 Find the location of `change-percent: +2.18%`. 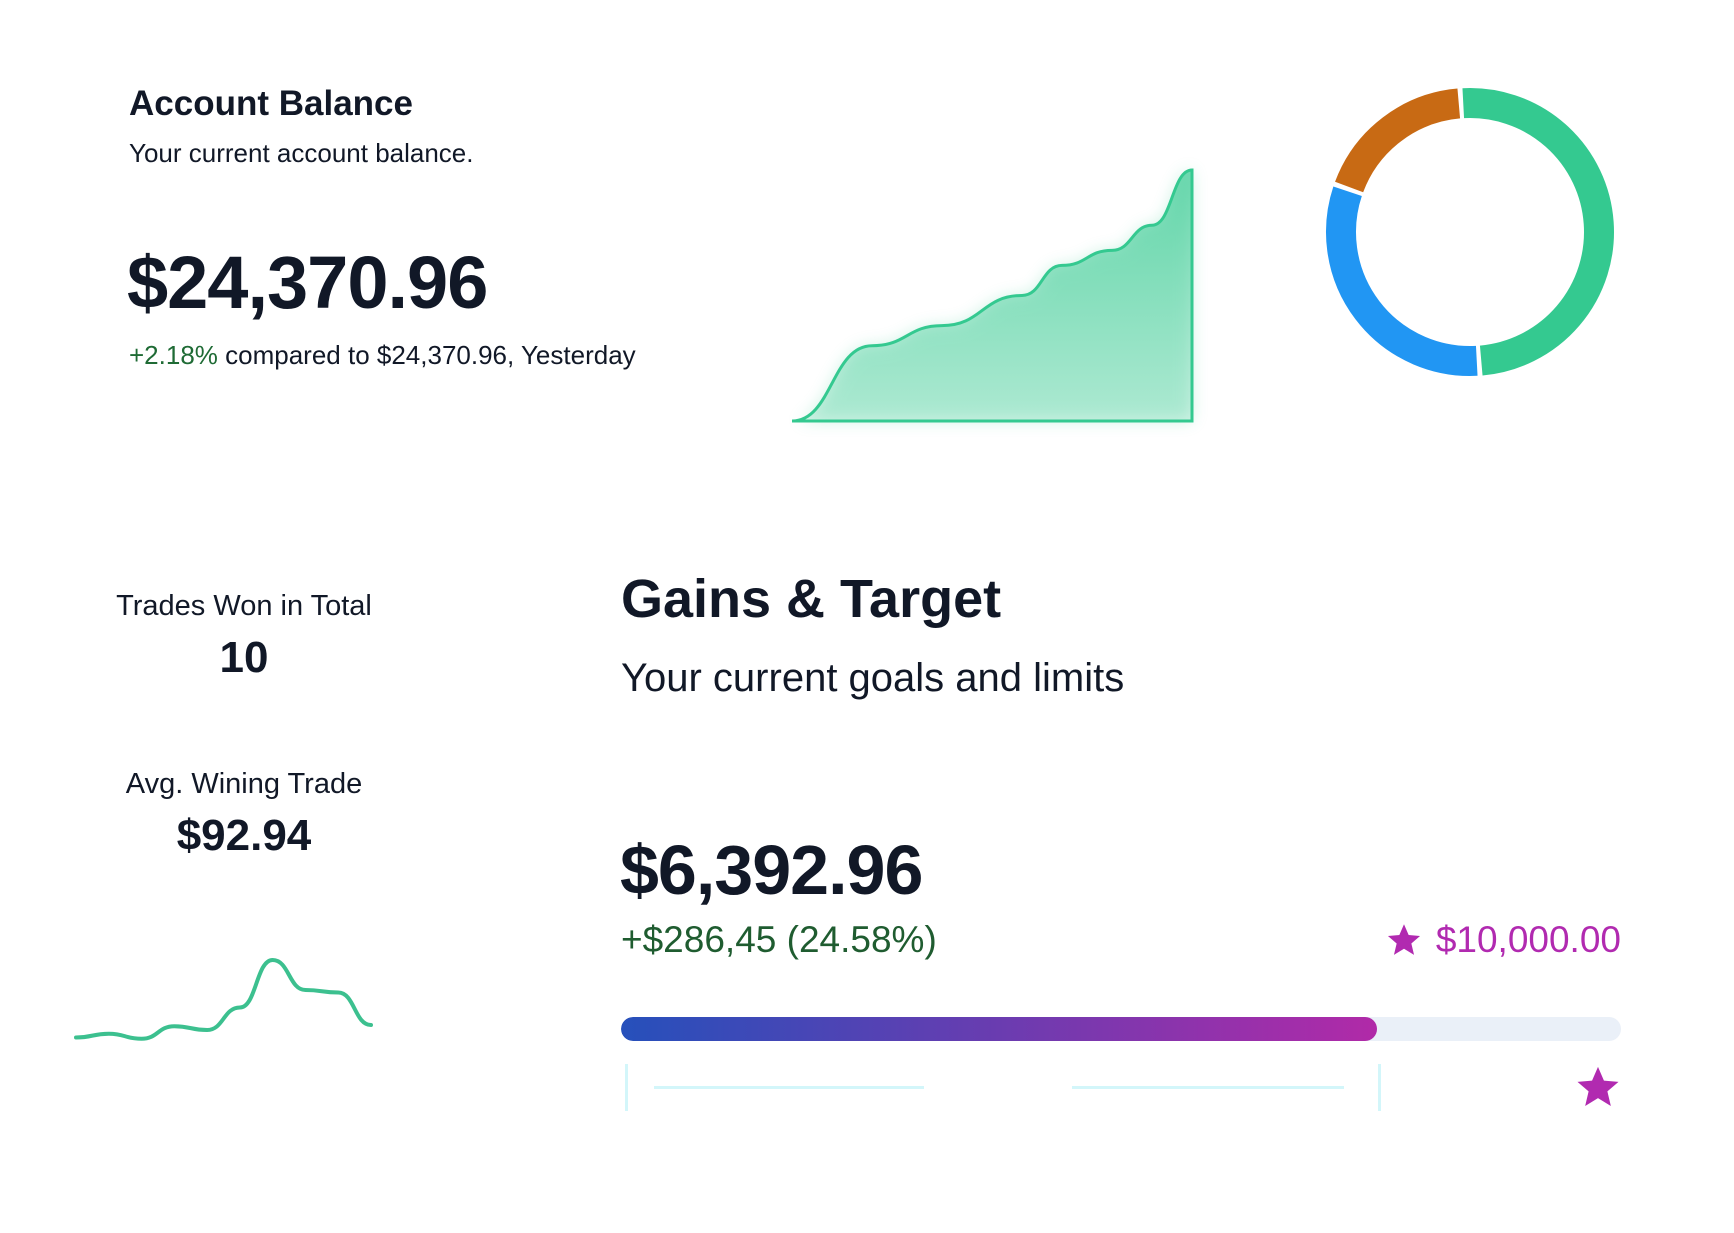

change-percent: +2.18% is located at coordinates (173, 355).